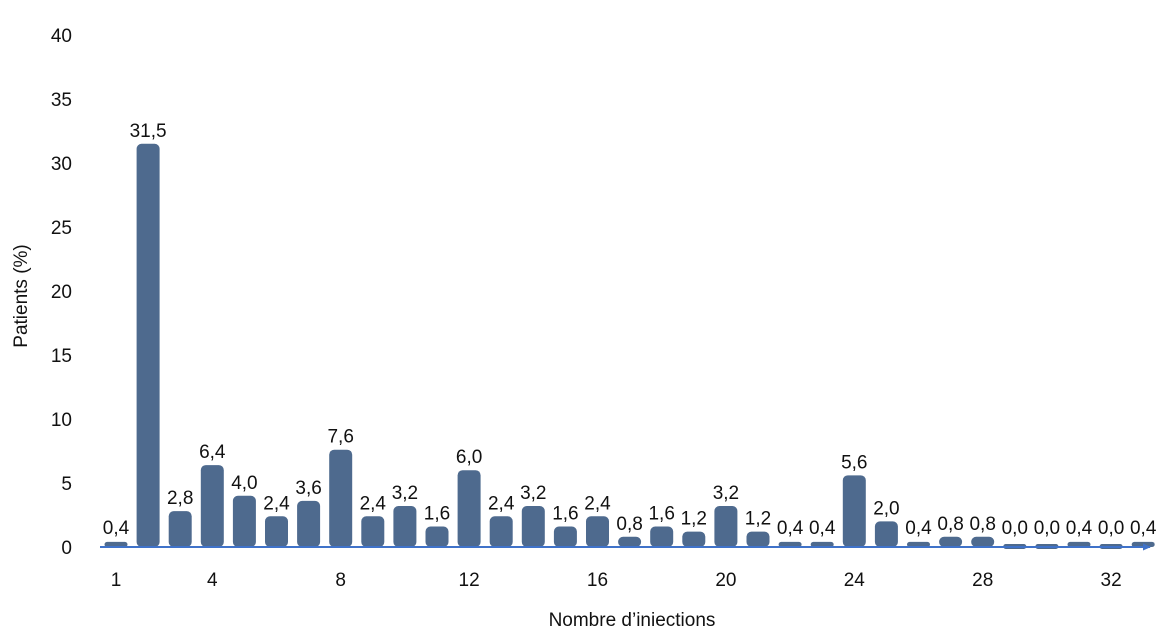 The height and width of the screenshot is (631, 1157). What do you see at coordinates (855, 580) in the screenshot?
I see `x-tick-label: 24` at bounding box center [855, 580].